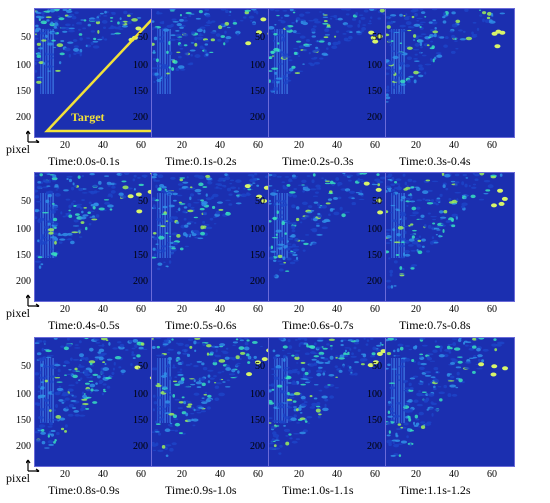 Image resolution: width=550 pixels, height=503 pixels. What do you see at coordinates (88, 117) in the screenshot?
I see `target-label: Target` at bounding box center [88, 117].